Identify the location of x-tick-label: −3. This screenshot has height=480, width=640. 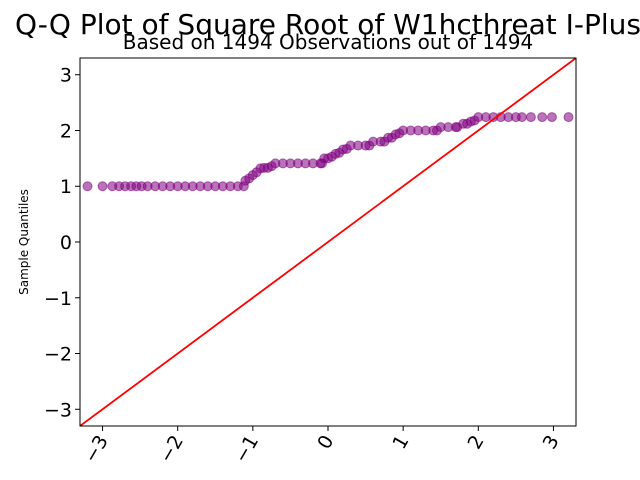
(96, 449).